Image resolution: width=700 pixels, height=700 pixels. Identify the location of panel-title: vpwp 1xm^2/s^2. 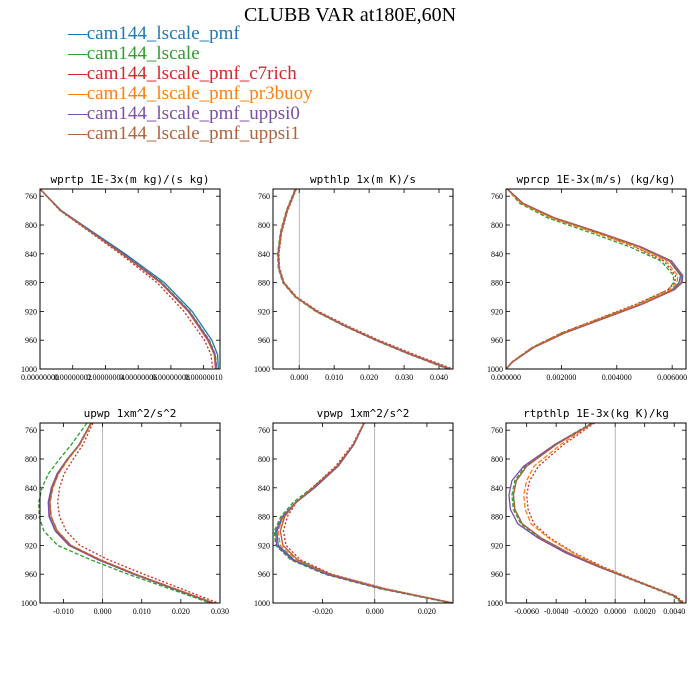
(363, 413).